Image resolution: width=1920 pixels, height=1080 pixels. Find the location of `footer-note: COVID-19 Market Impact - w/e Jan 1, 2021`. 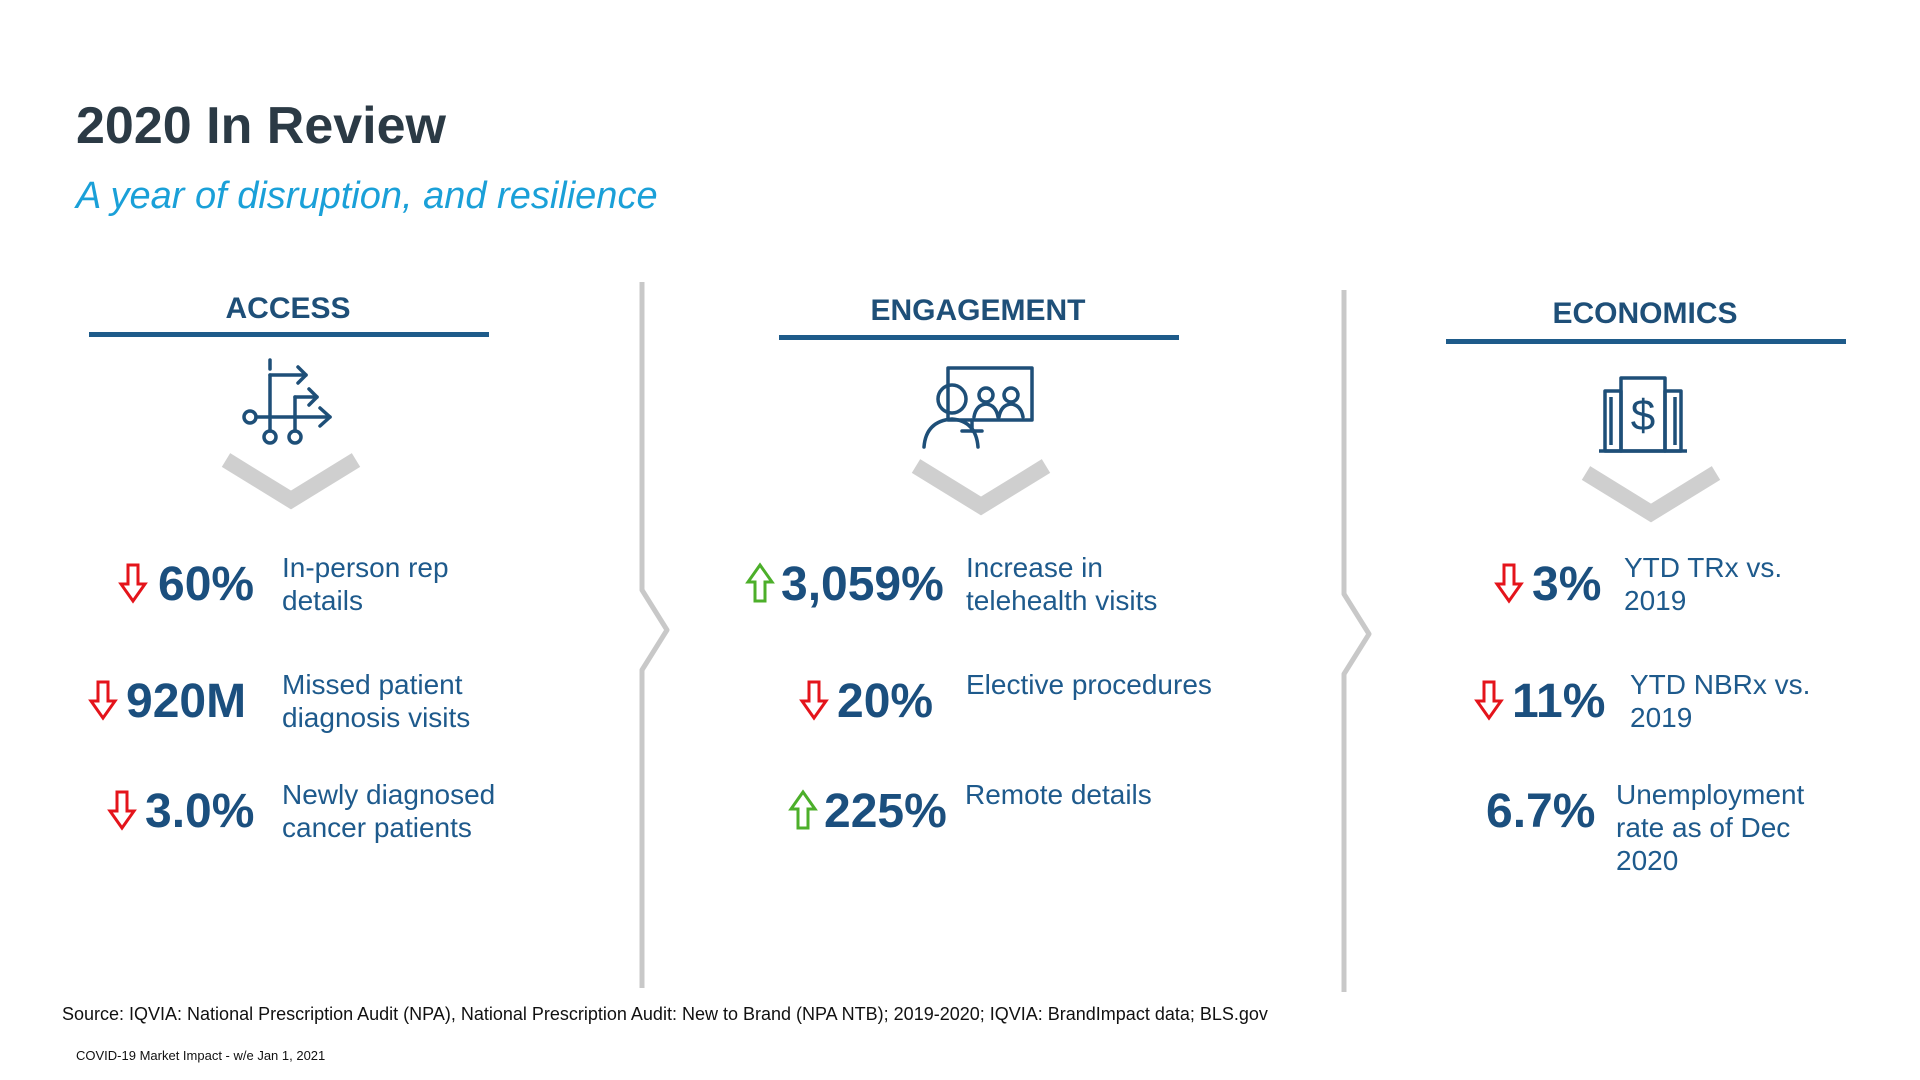

footer-note: COVID-19 Market Impact - w/e Jan 1, 2021 is located at coordinates (201, 1055).